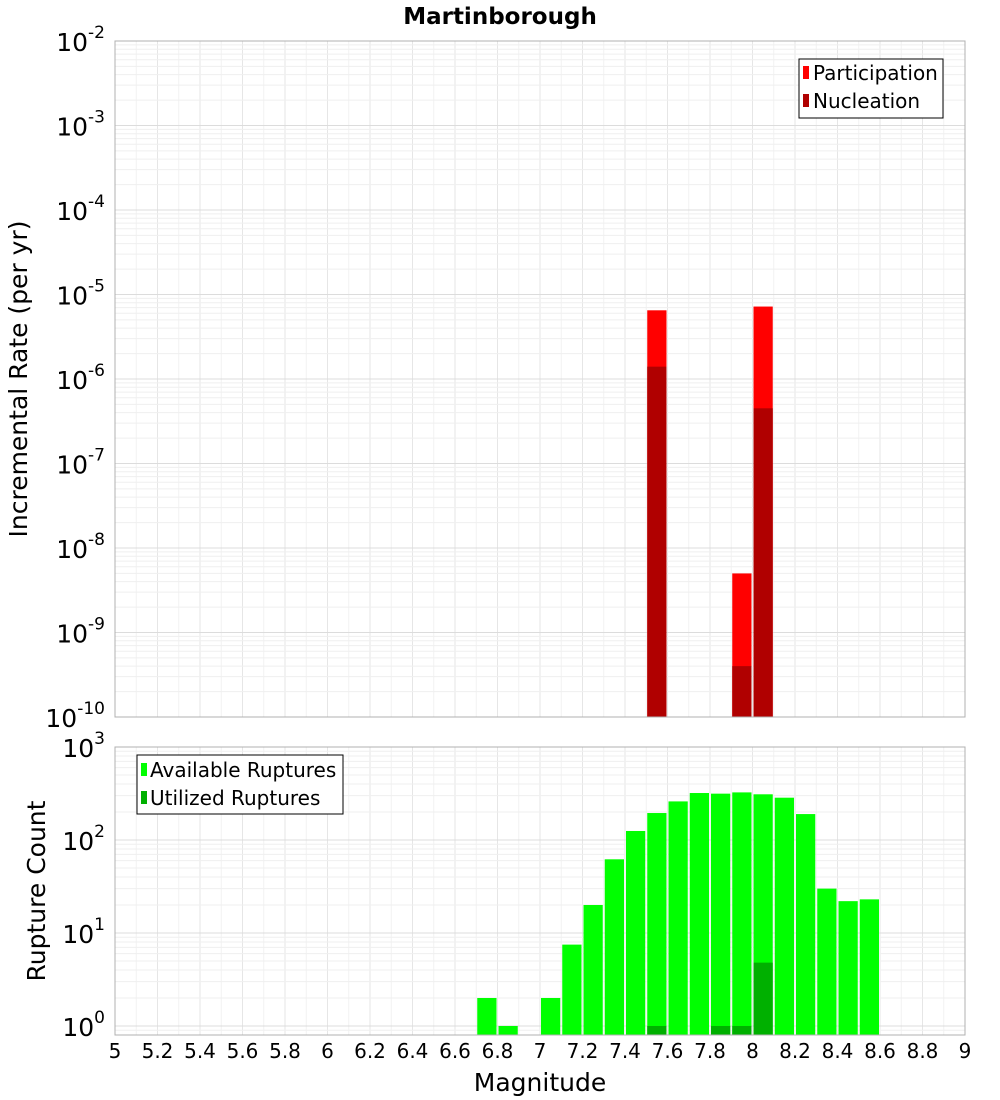 The height and width of the screenshot is (1100, 1000). Describe the element at coordinates (455, 1051) in the screenshot. I see `x-tick-label: 6.6` at that location.